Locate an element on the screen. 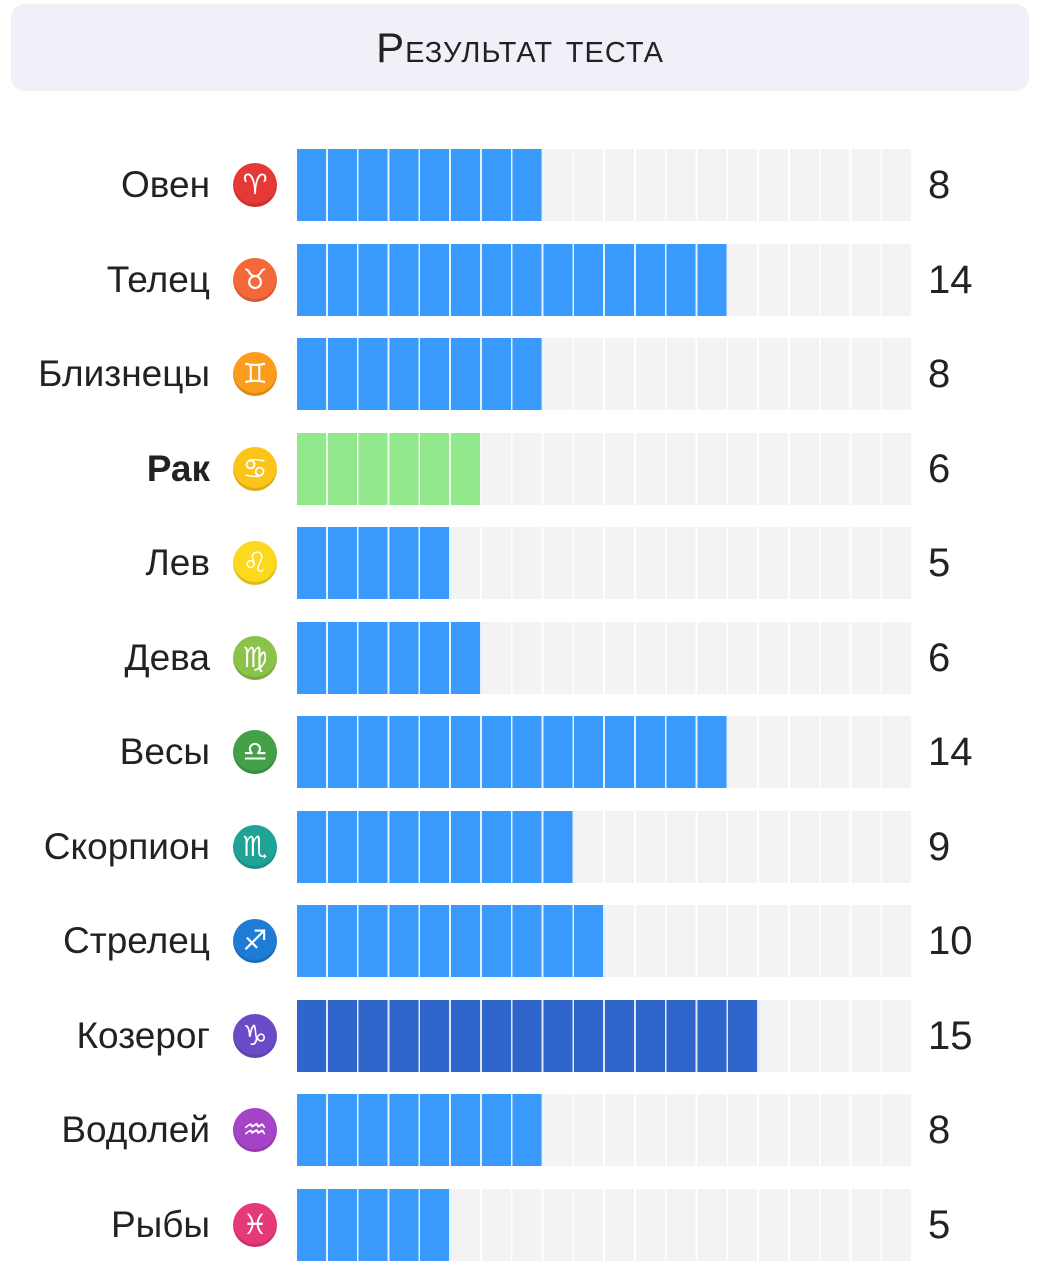 The width and height of the screenshot is (1040, 1280). category-label: Рыбы is located at coordinates (160, 1224).